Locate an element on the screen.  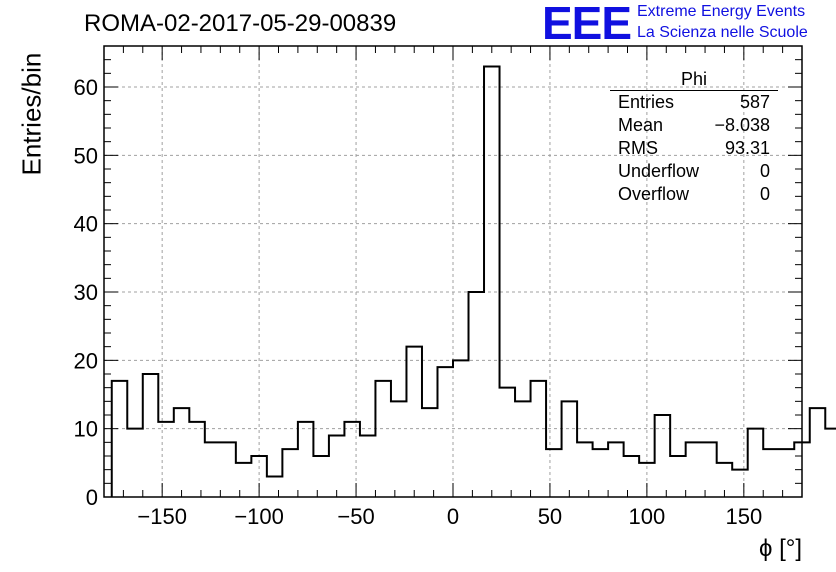
stats-title: Phi is located at coordinates (694, 79).